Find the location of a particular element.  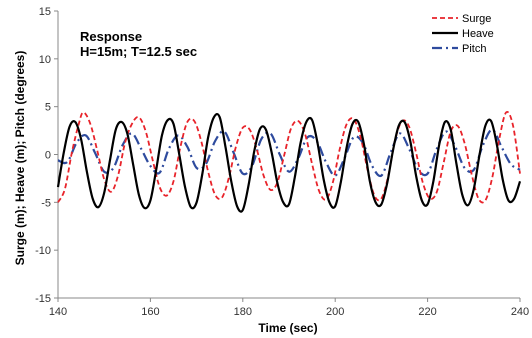

y-tick-label: 0 is located at coordinates (48, 156).